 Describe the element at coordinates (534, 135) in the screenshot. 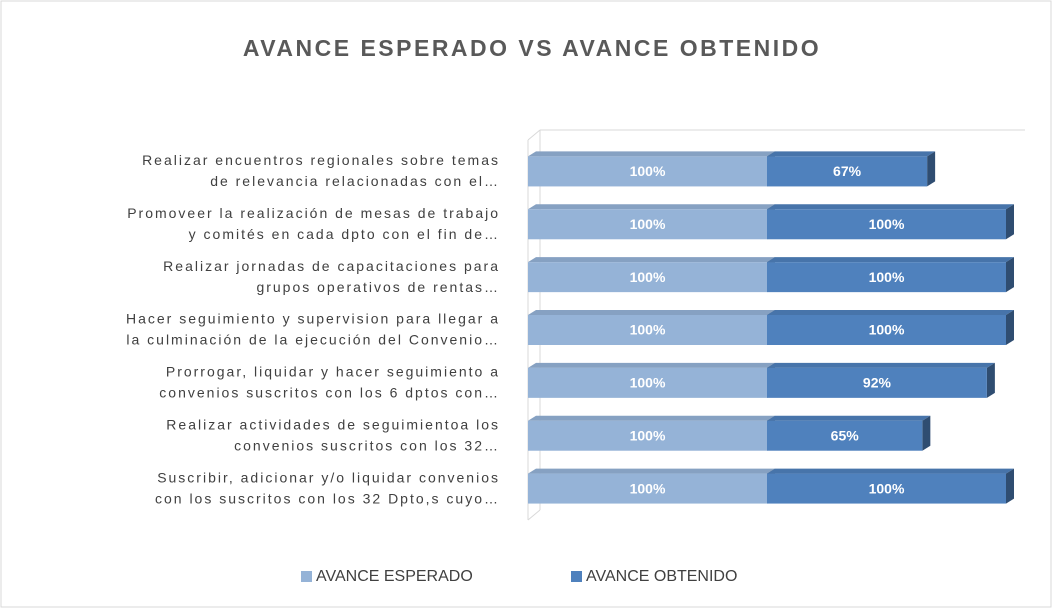

I see `wall-edge` at that location.